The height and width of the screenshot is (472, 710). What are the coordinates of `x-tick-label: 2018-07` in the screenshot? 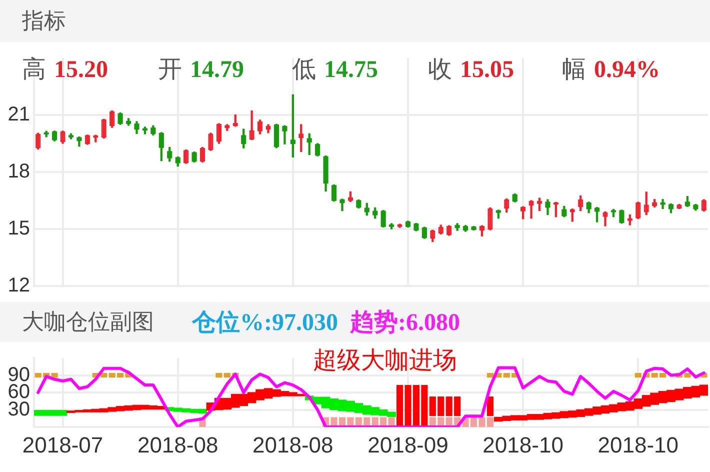 It's located at (63, 445).